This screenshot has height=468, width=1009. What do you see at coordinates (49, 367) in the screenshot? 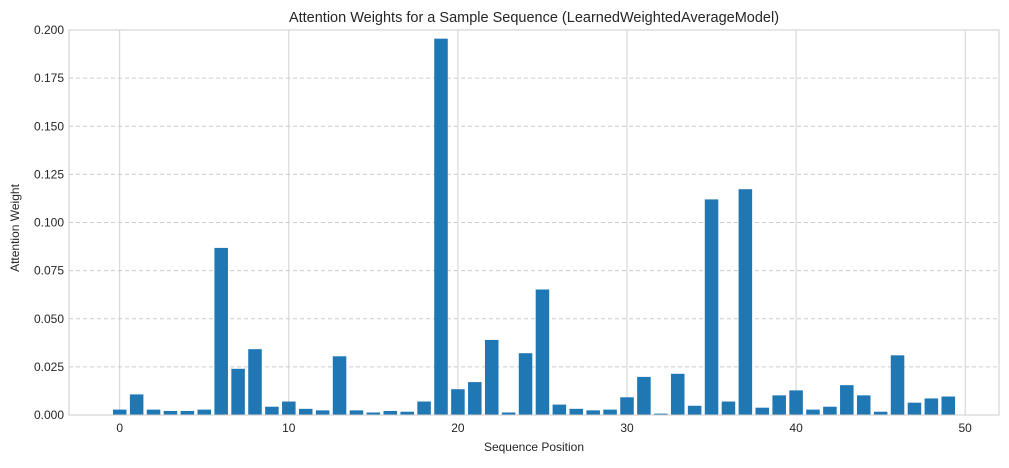
I see `y-tick-label: 0.025` at bounding box center [49, 367].